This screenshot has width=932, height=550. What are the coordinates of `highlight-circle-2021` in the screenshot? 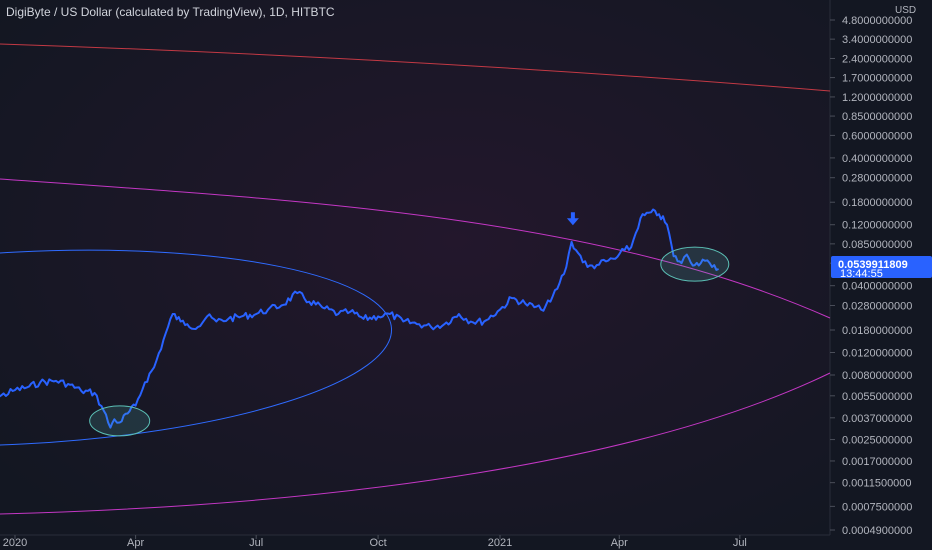 It's located at (695, 264).